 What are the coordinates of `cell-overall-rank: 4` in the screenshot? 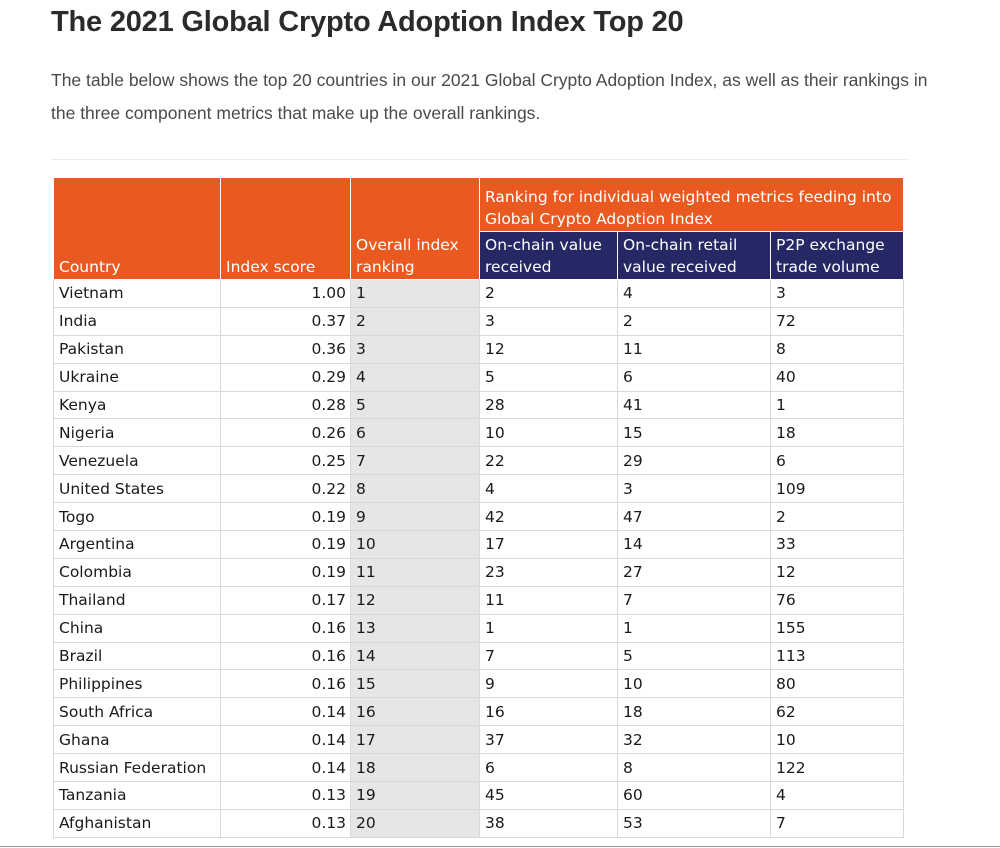 It's located at (415, 377).